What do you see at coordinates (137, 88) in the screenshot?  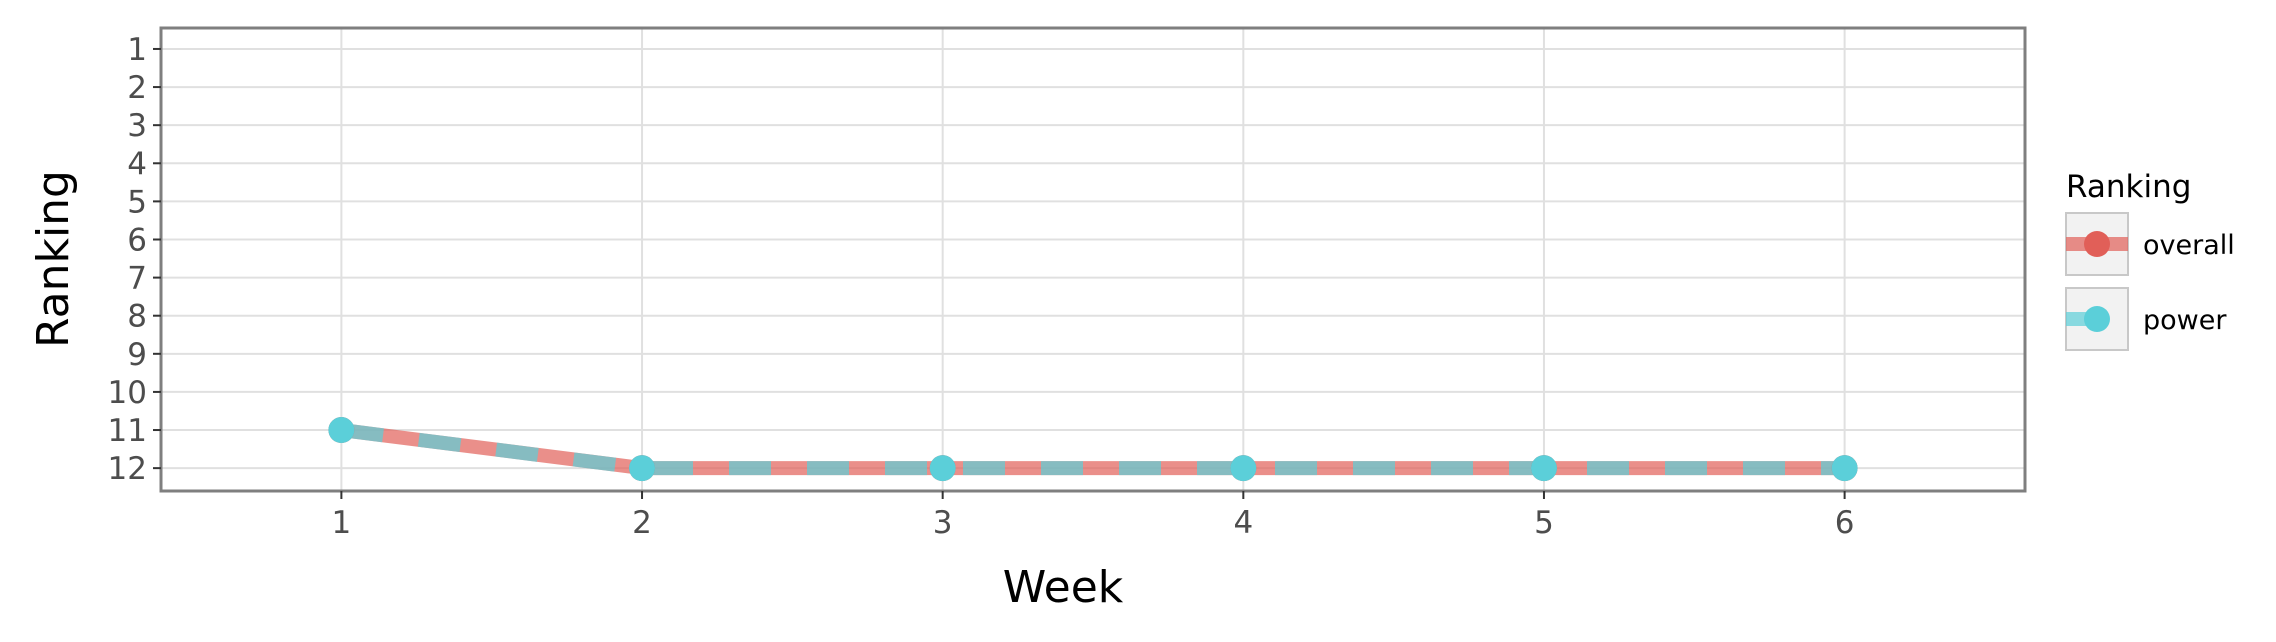 I see `y-tick-label: 2` at bounding box center [137, 88].